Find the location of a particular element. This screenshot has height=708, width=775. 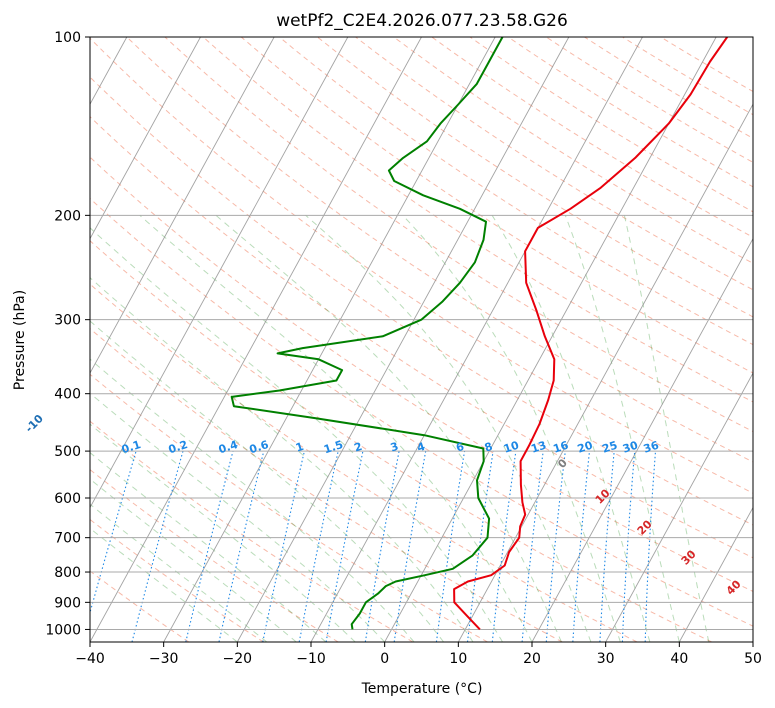

mixing-ratio-label: 4 is located at coordinates (421, 447).